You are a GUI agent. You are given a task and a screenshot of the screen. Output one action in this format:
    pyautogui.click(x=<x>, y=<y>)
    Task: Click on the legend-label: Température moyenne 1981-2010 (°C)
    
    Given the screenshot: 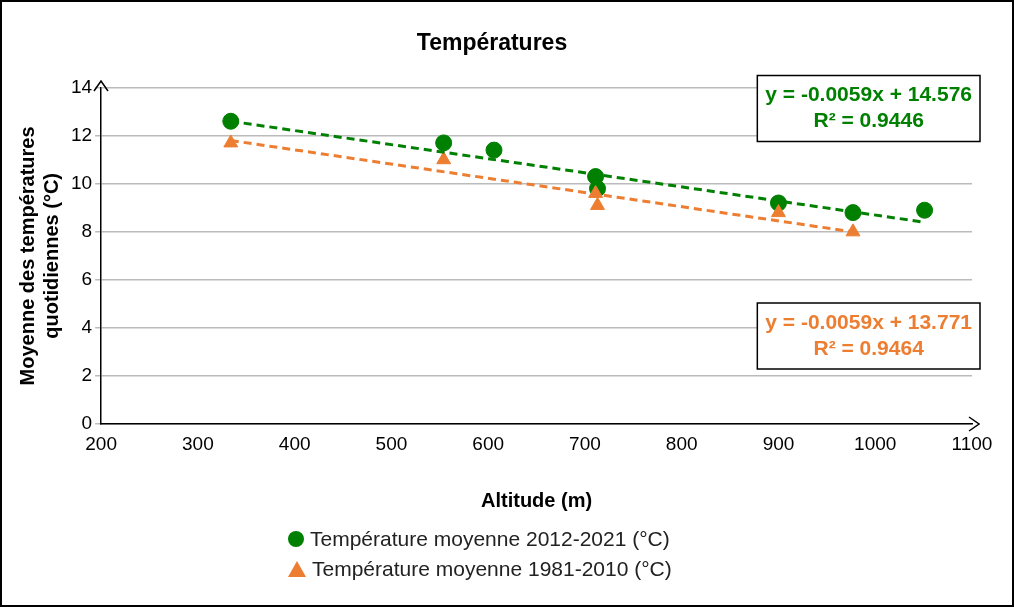 What is the action you would take?
    pyautogui.click(x=492, y=569)
    